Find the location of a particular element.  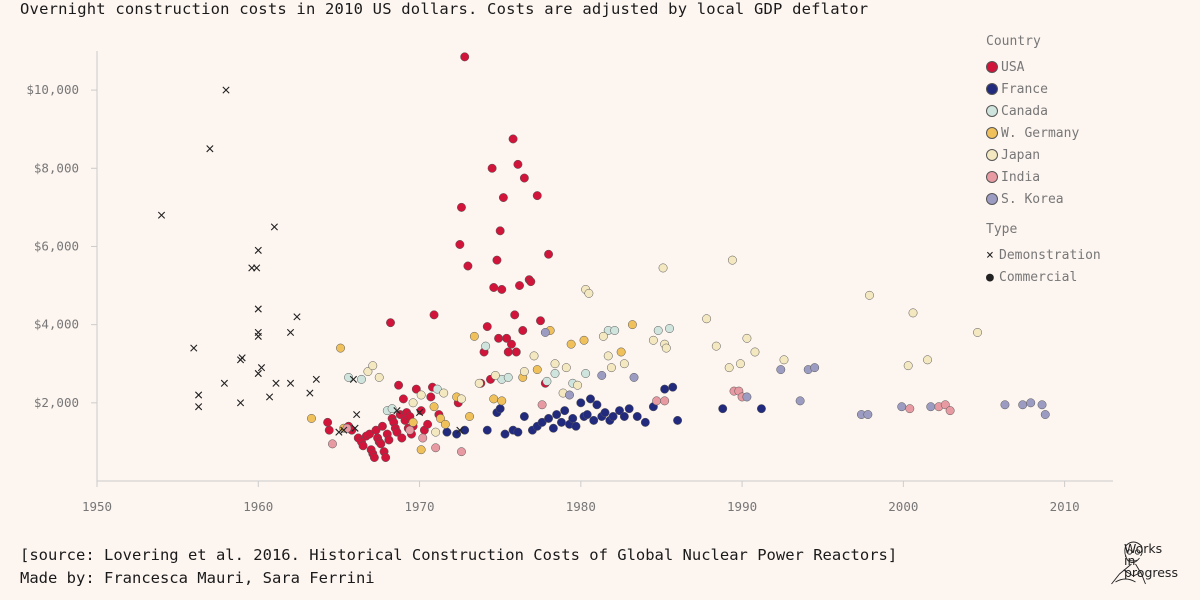

y-tick-label: $2,000 is located at coordinates (56, 402).